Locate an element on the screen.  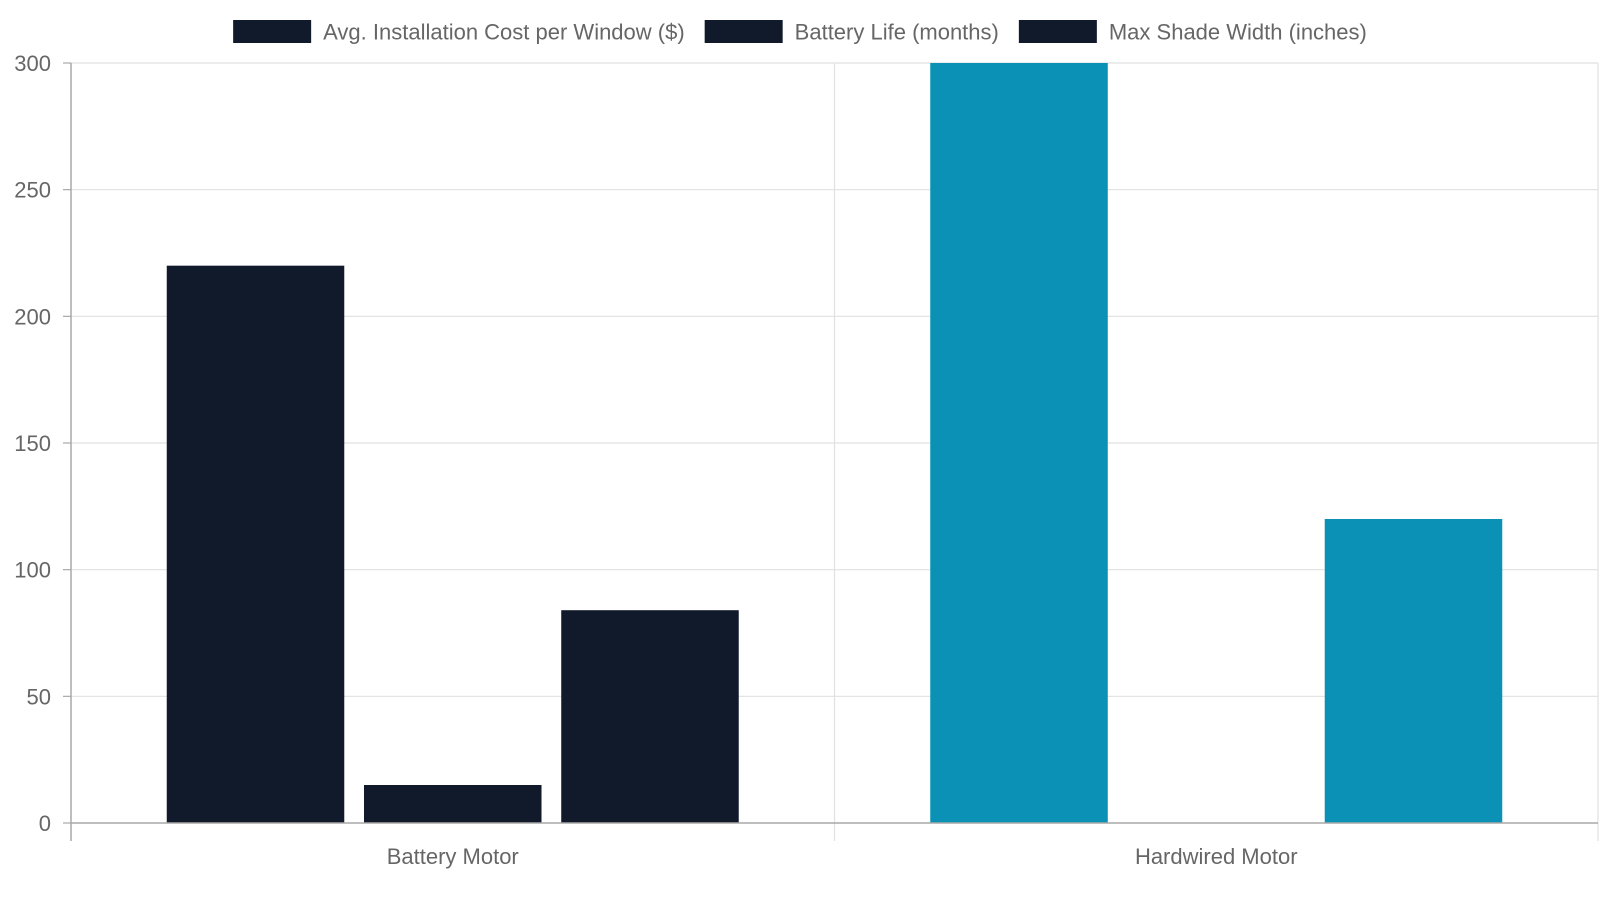
x-tick-label: Battery Motor is located at coordinates (453, 856).